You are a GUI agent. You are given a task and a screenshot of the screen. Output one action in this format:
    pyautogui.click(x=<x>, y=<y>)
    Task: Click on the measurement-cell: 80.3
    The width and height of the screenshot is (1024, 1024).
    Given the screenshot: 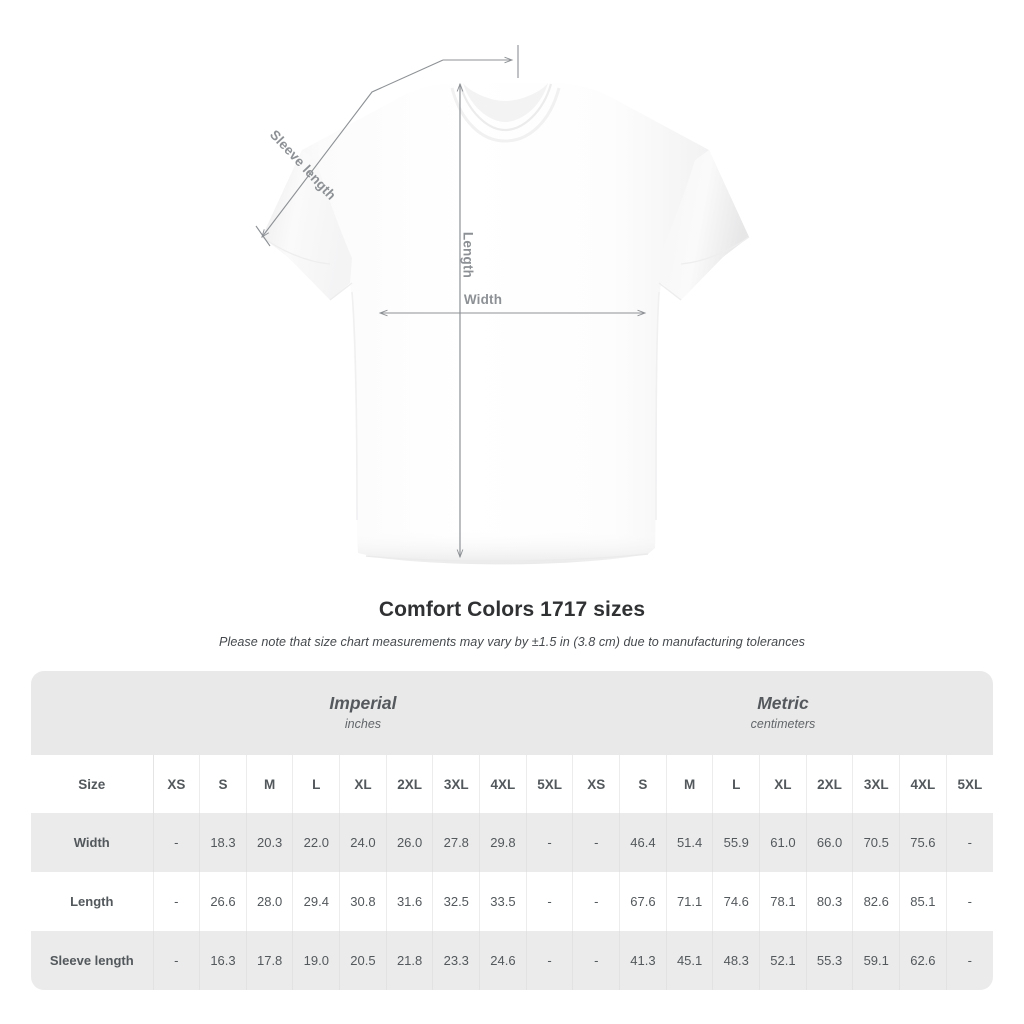 What is the action you would take?
    pyautogui.click(x=830, y=901)
    